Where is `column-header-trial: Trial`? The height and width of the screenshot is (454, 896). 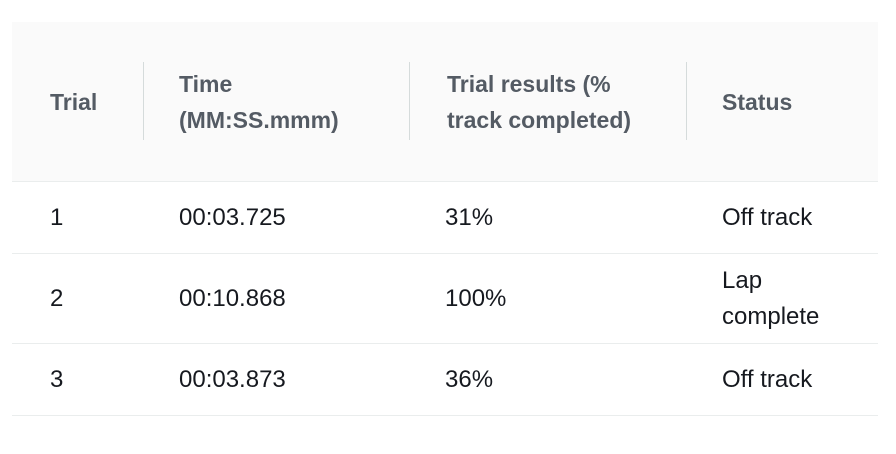 column-header-trial: Trial is located at coordinates (77, 102).